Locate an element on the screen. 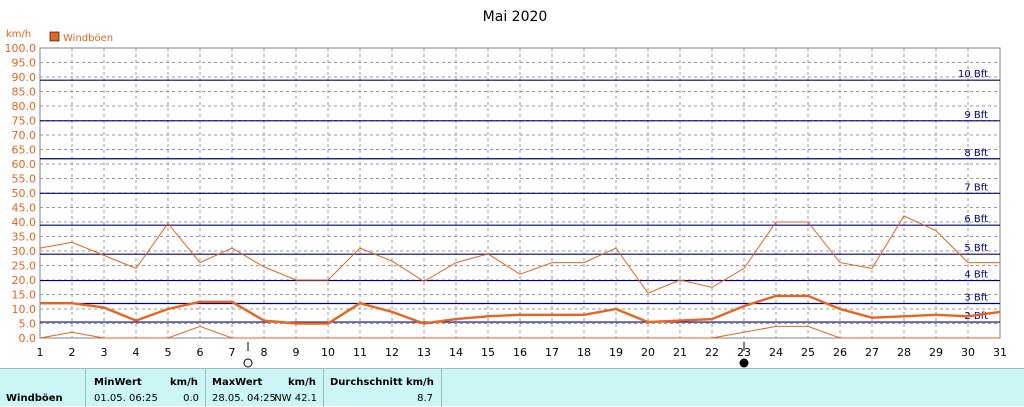 This screenshot has width=1024, height=407. beaufort-label: 10 Bft is located at coordinates (973, 74).